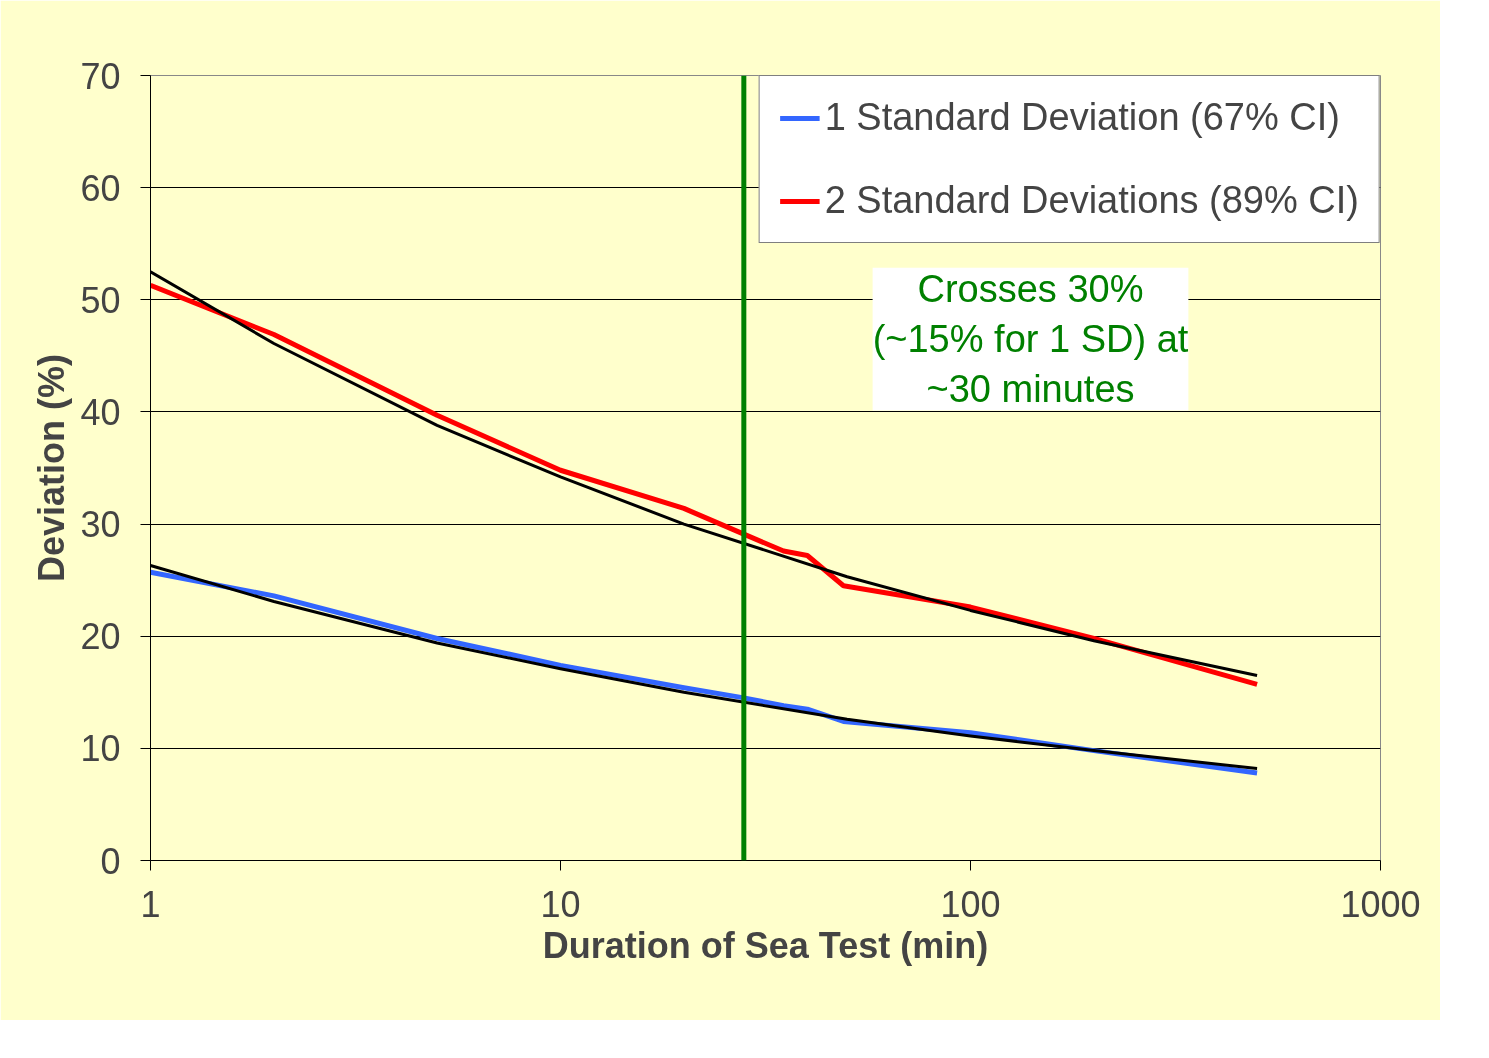  I want to click on legend-label: 2 Standard Deviations (89% CI), so click(1091, 200).